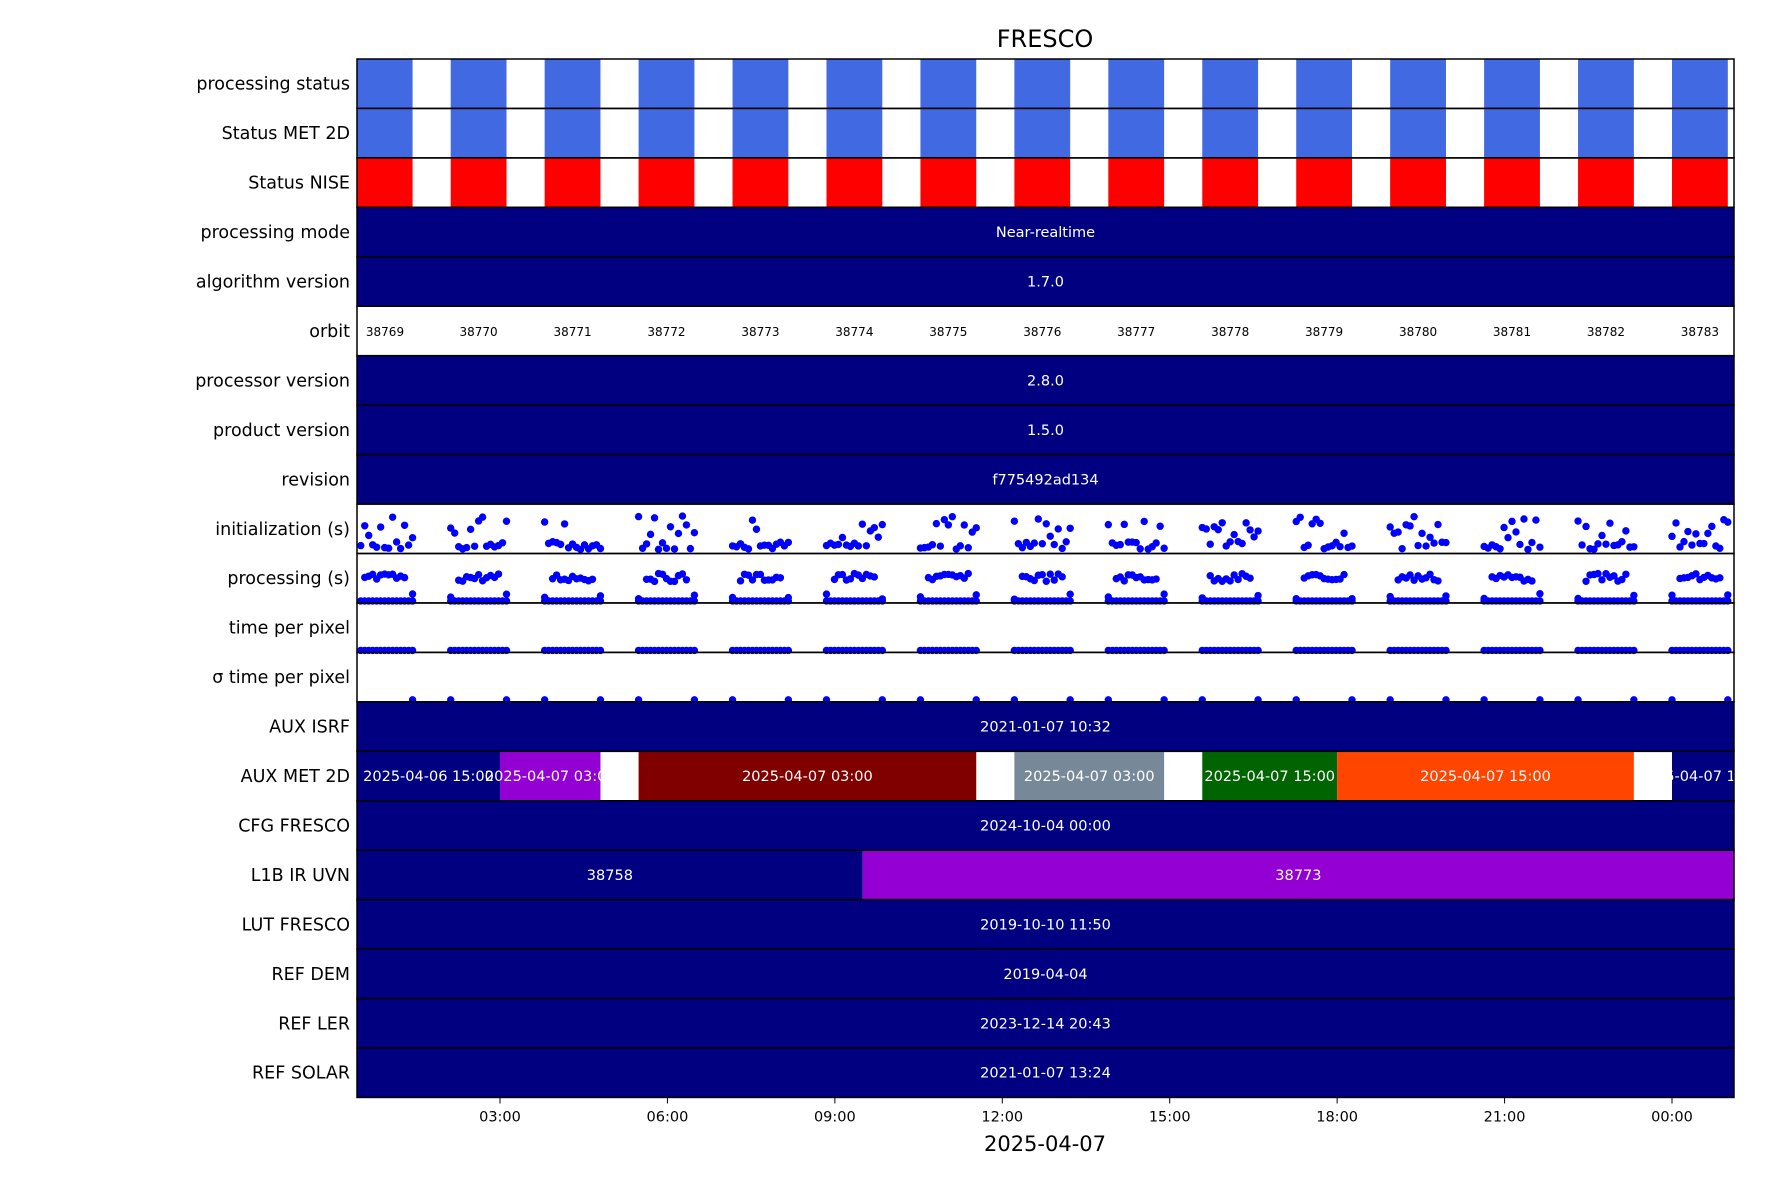 This screenshot has height=1181, width=1771. I want to click on segment-label: 2019-10-10 11:50, so click(1045, 925).